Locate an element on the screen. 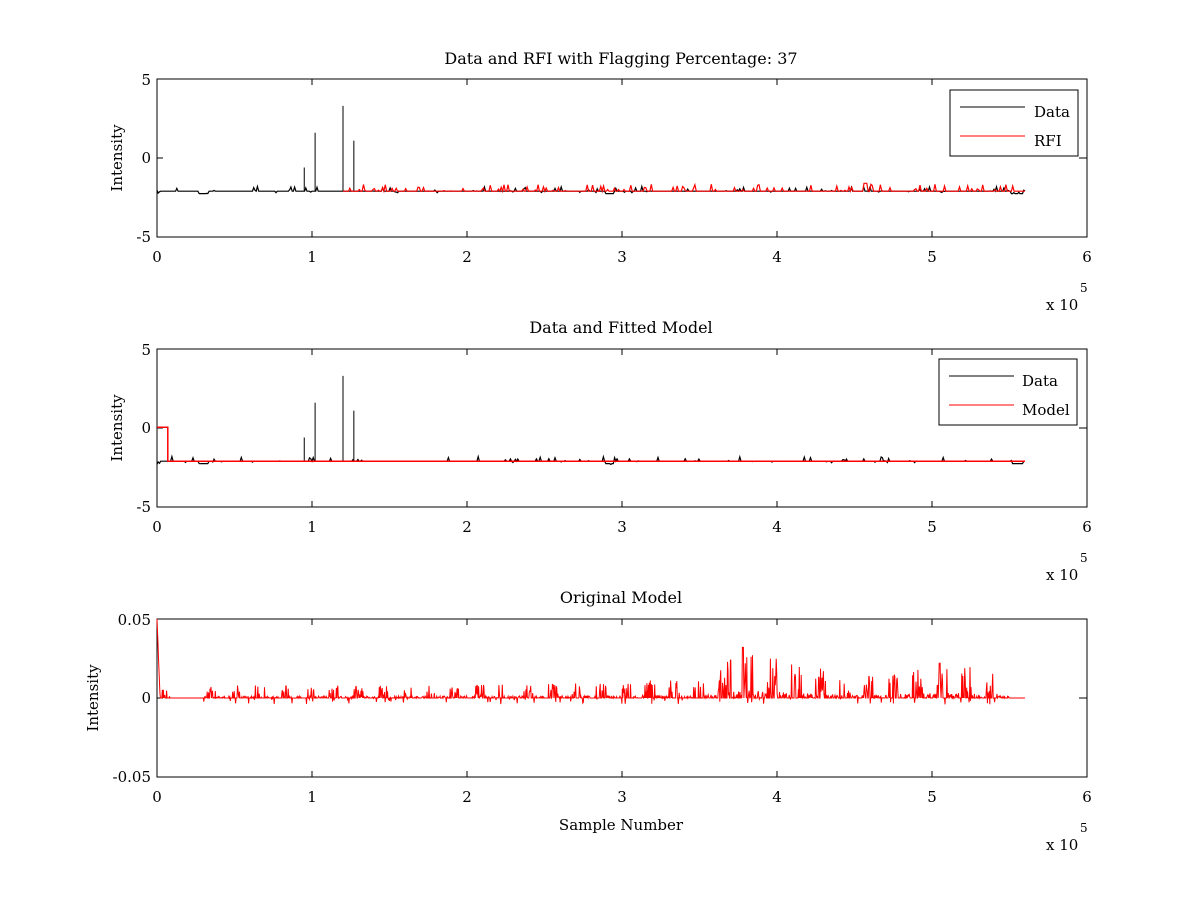 Image resolution: width=1200 pixels, height=900 pixels. subplot-2-legend-box is located at coordinates (1008, 392).